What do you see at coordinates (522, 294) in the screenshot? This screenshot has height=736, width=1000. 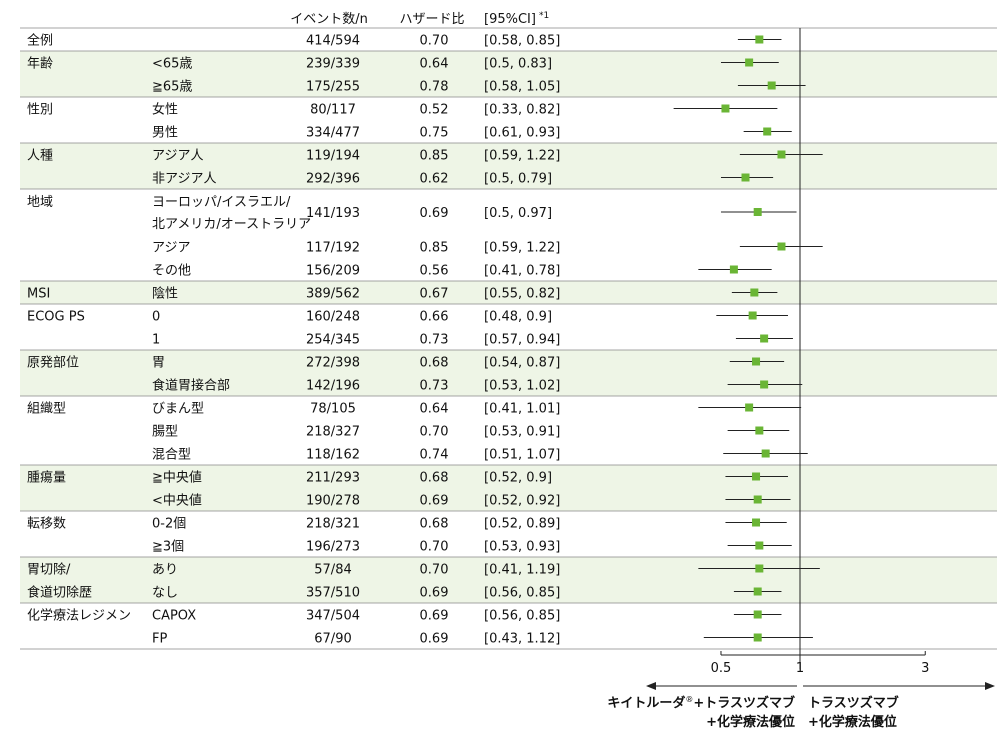 I see `row-ci: [0.55, 0.82]` at bounding box center [522, 294].